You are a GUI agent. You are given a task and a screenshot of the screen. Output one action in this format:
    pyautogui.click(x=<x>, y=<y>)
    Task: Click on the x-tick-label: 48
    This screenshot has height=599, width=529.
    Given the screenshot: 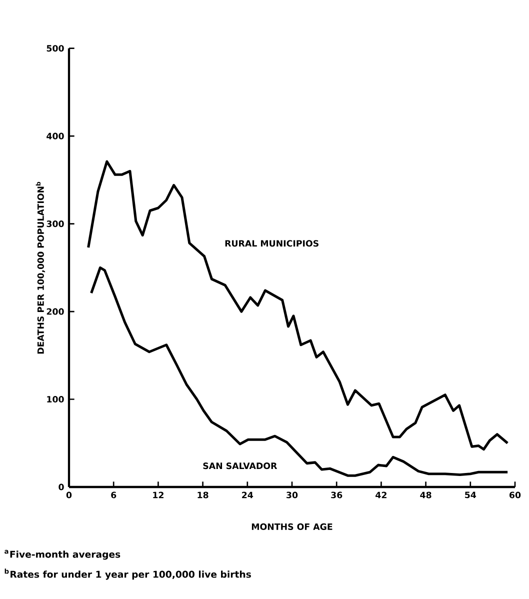 What is the action you would take?
    pyautogui.click(x=426, y=495)
    